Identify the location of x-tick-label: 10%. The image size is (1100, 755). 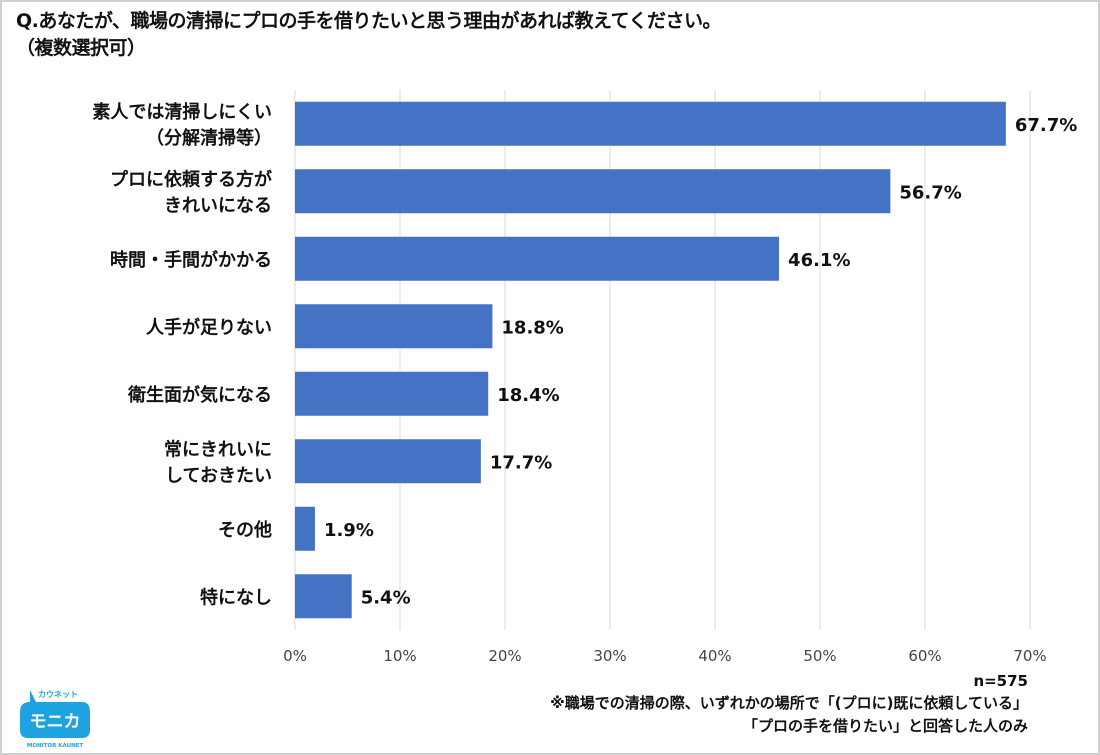
(399, 656).